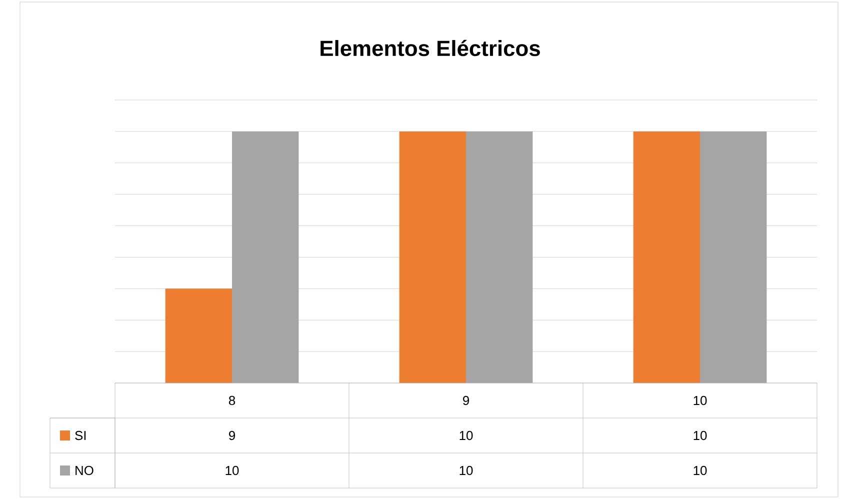 This screenshot has width=844, height=499. Describe the element at coordinates (80, 435) in the screenshot. I see `legend-label: SI` at that location.